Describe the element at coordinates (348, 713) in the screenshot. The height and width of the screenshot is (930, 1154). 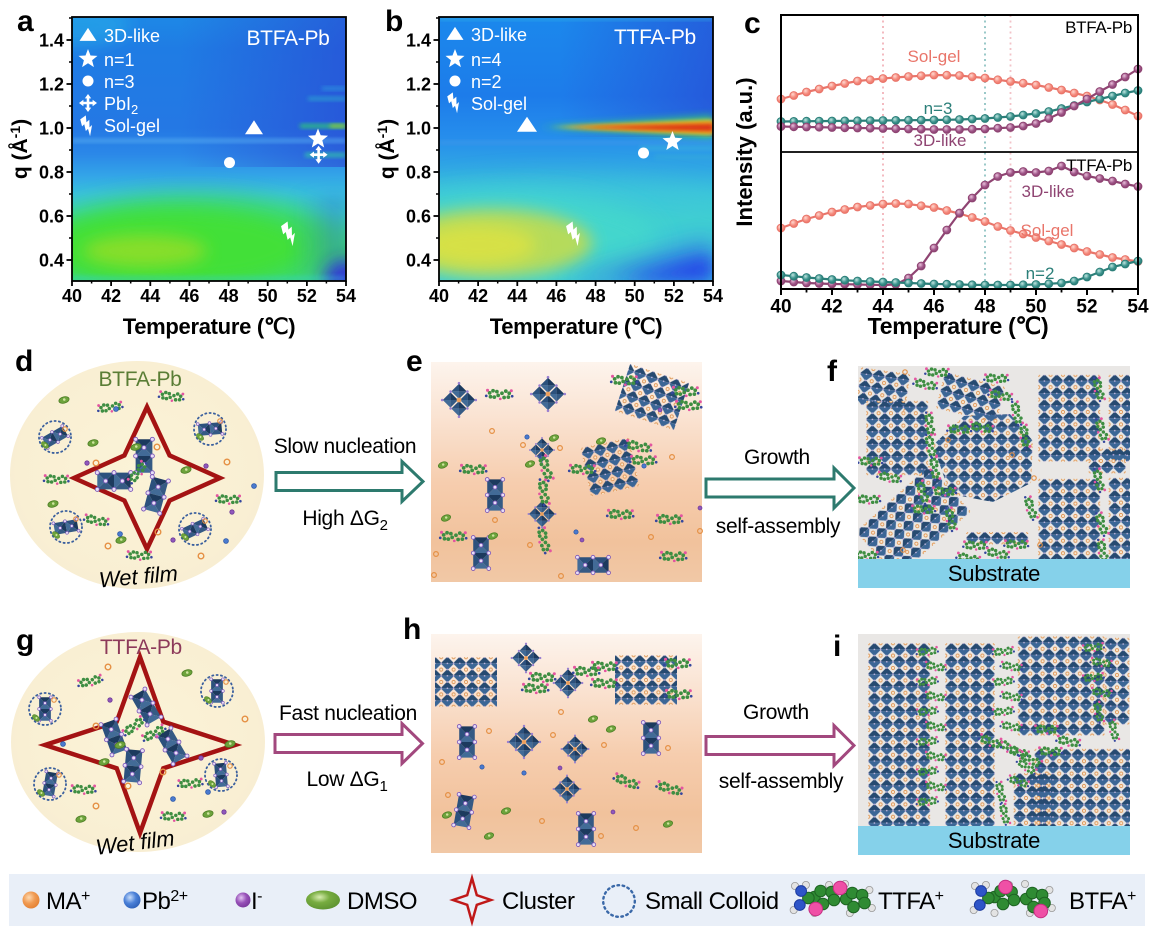
I see `svg-text: Fast nucleation` at that location.